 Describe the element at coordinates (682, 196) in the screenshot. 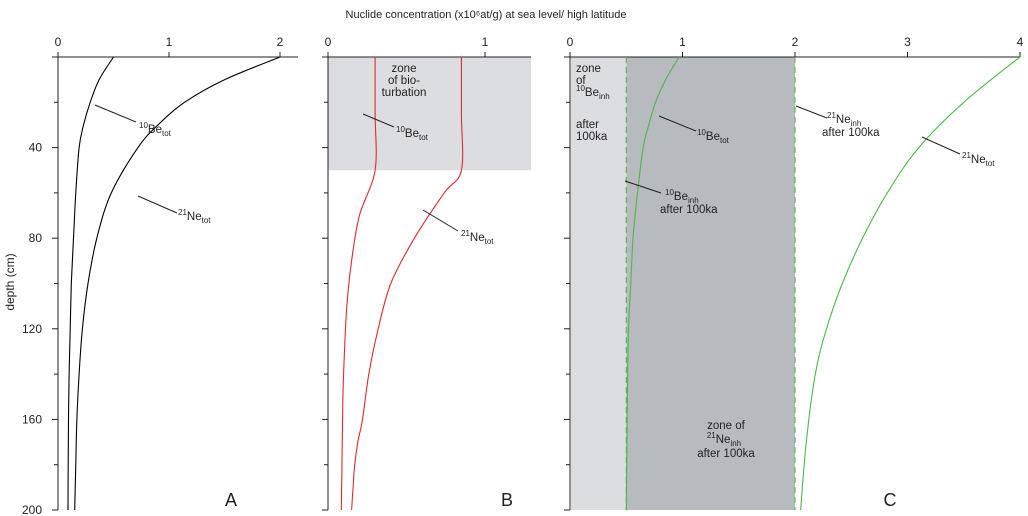

I see `label-c-be-inh: 10Beinh` at that location.